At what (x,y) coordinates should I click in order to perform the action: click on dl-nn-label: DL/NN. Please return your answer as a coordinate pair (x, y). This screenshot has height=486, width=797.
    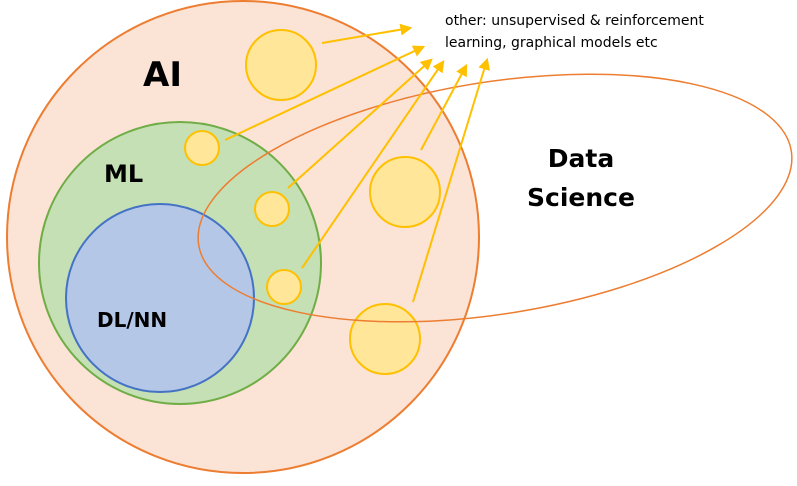
    Looking at the image, I should click on (132, 320).